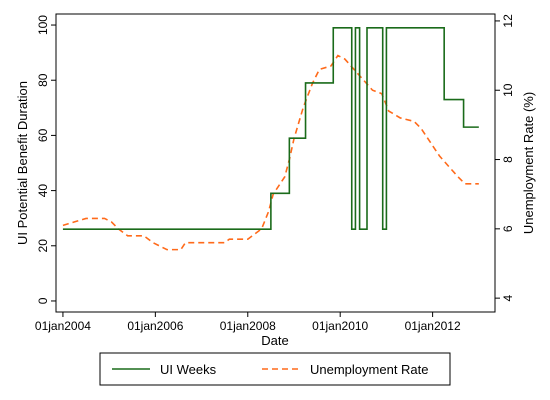  I want to click on y-right-tick-label: 4, so click(508, 297).